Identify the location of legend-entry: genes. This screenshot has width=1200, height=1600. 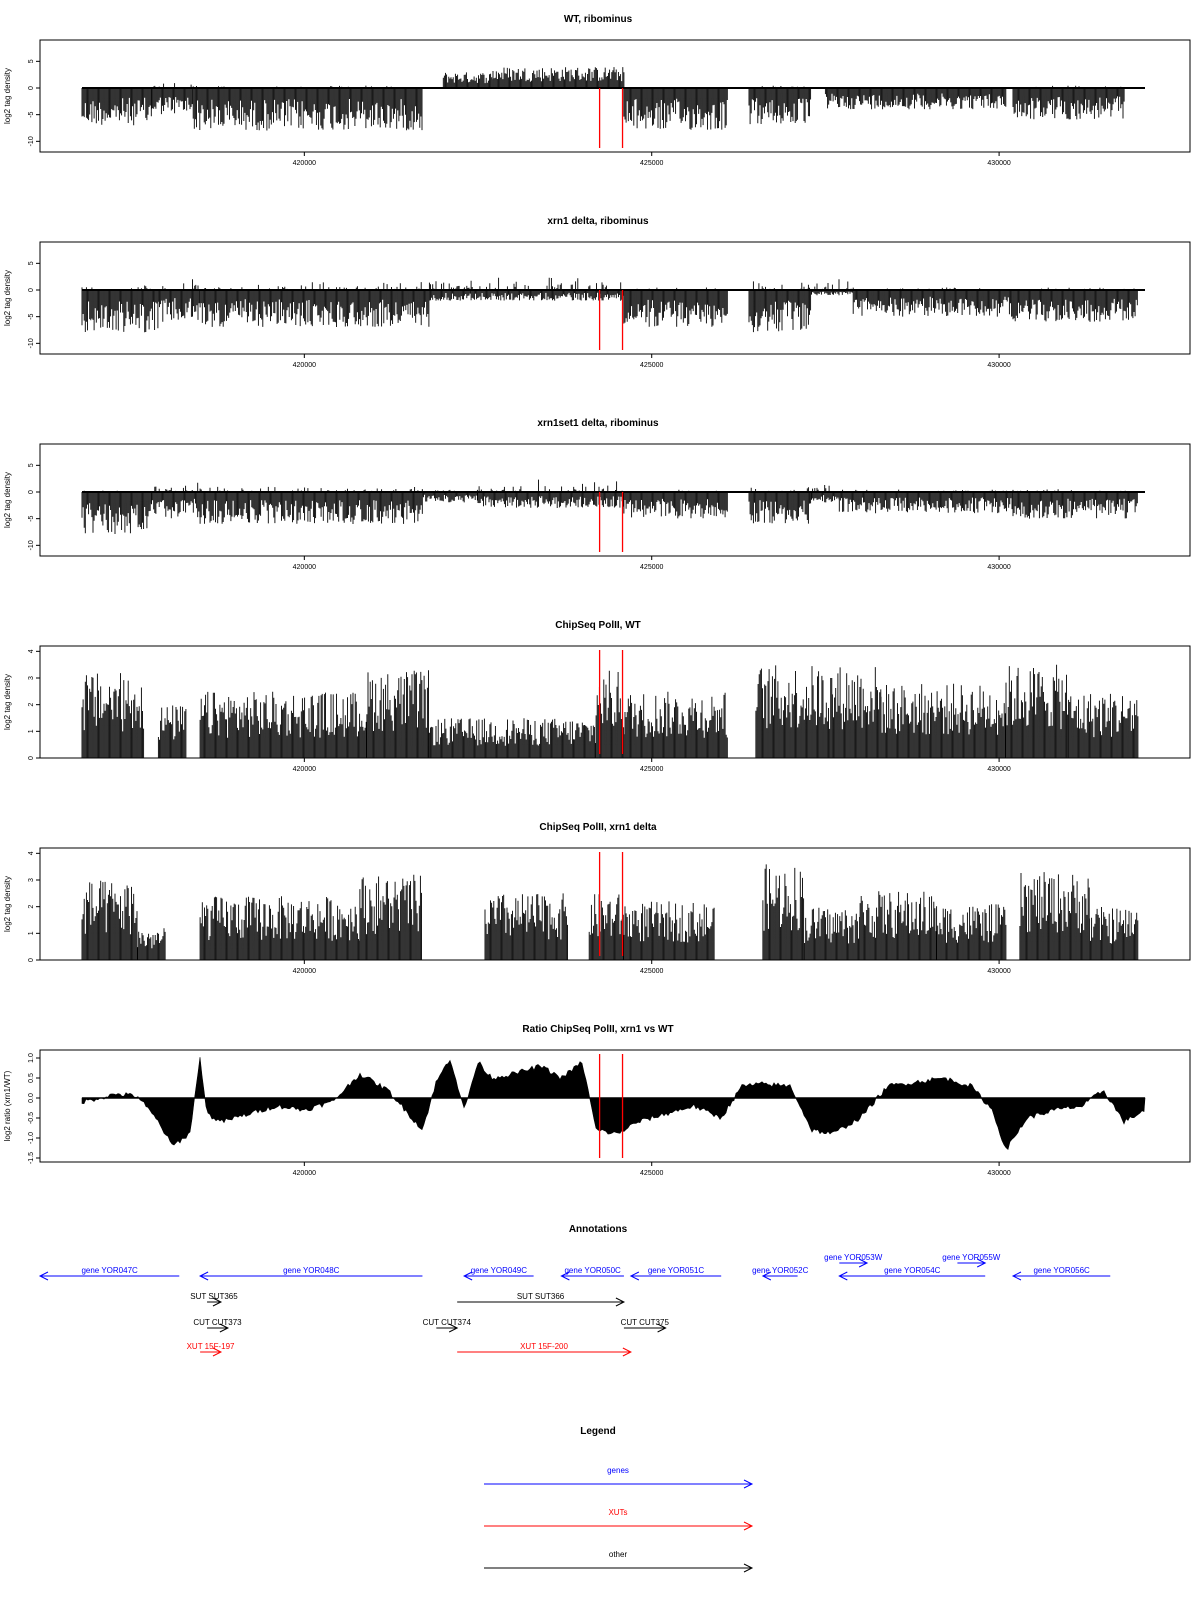
(619, 1477).